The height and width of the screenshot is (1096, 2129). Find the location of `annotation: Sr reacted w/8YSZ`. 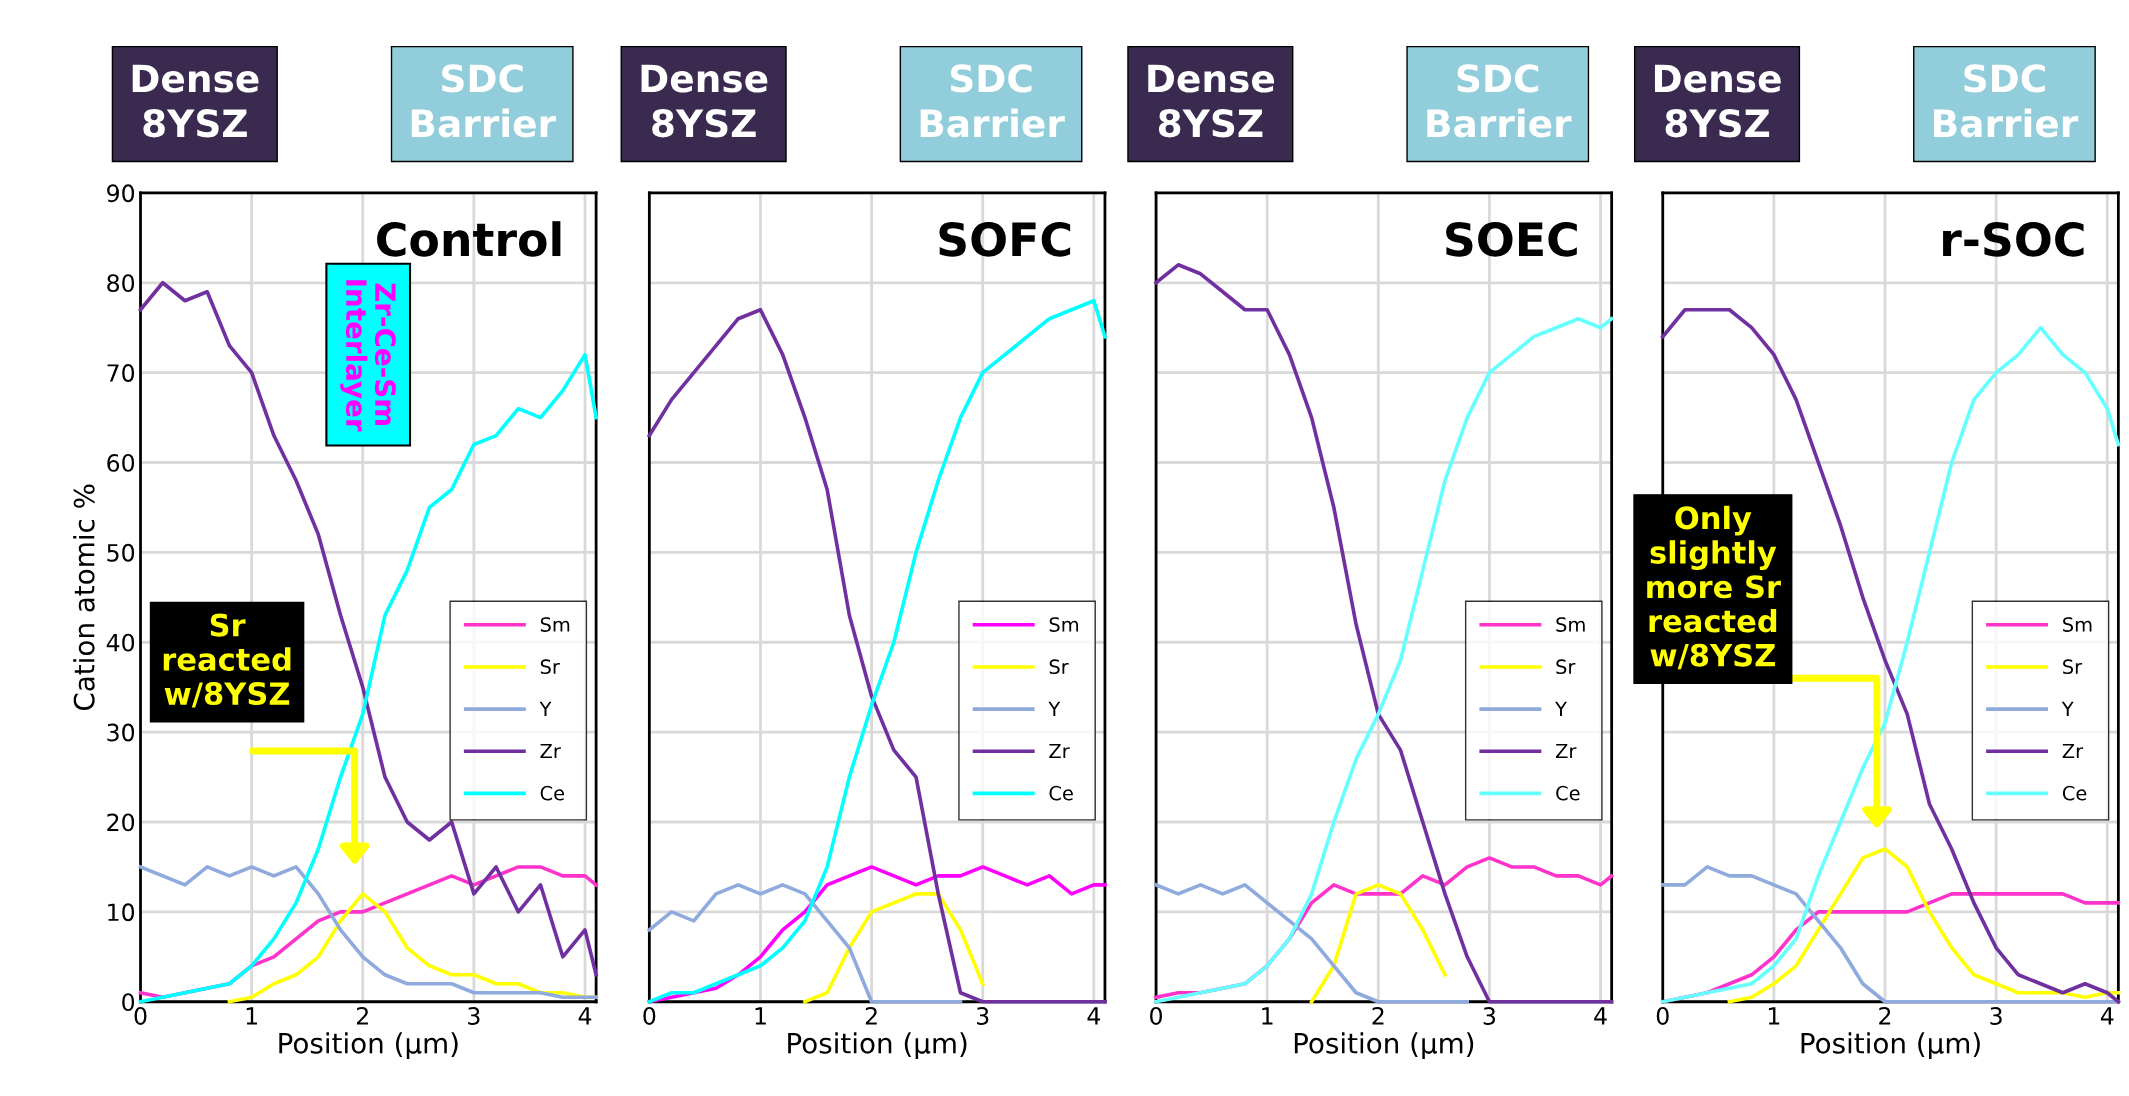

annotation: Sr reacted w/8YSZ is located at coordinates (227, 660).